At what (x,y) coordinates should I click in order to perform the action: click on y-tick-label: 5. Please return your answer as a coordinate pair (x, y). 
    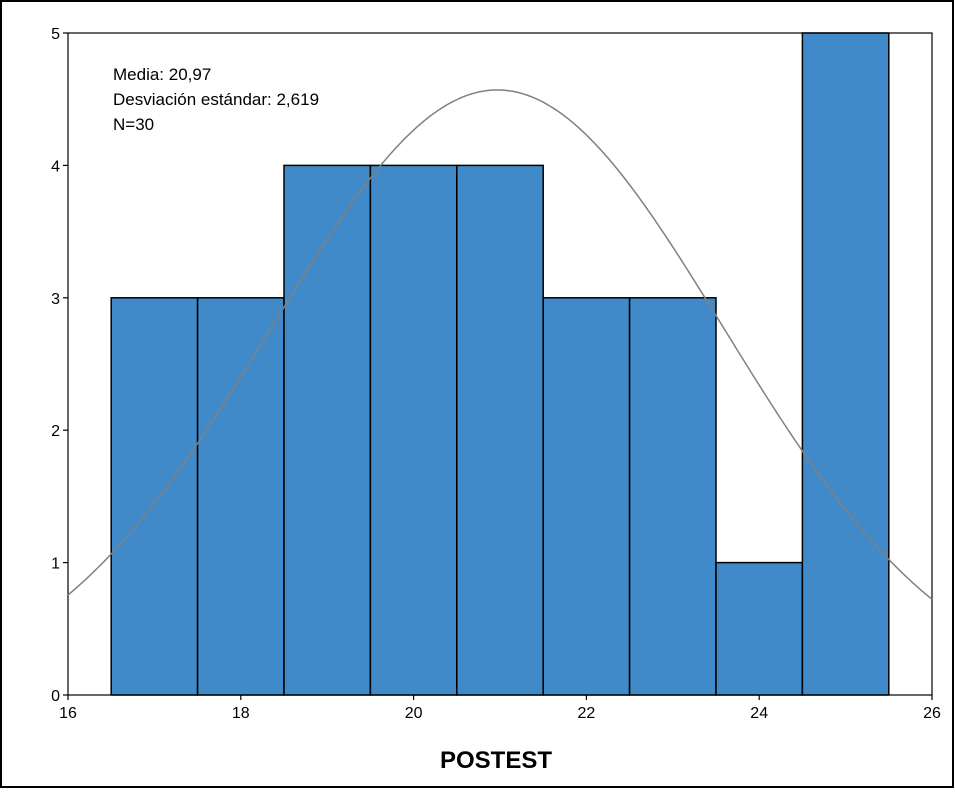
    Looking at the image, I should click on (55, 34).